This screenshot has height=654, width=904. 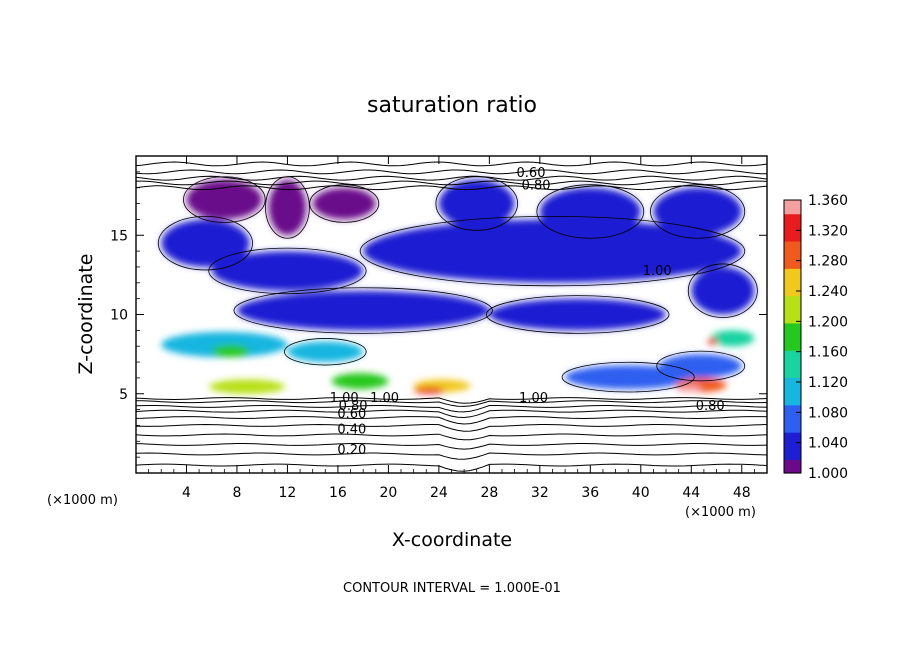 What do you see at coordinates (710, 406) in the screenshot?
I see `contour-label-10: 0.80` at bounding box center [710, 406].